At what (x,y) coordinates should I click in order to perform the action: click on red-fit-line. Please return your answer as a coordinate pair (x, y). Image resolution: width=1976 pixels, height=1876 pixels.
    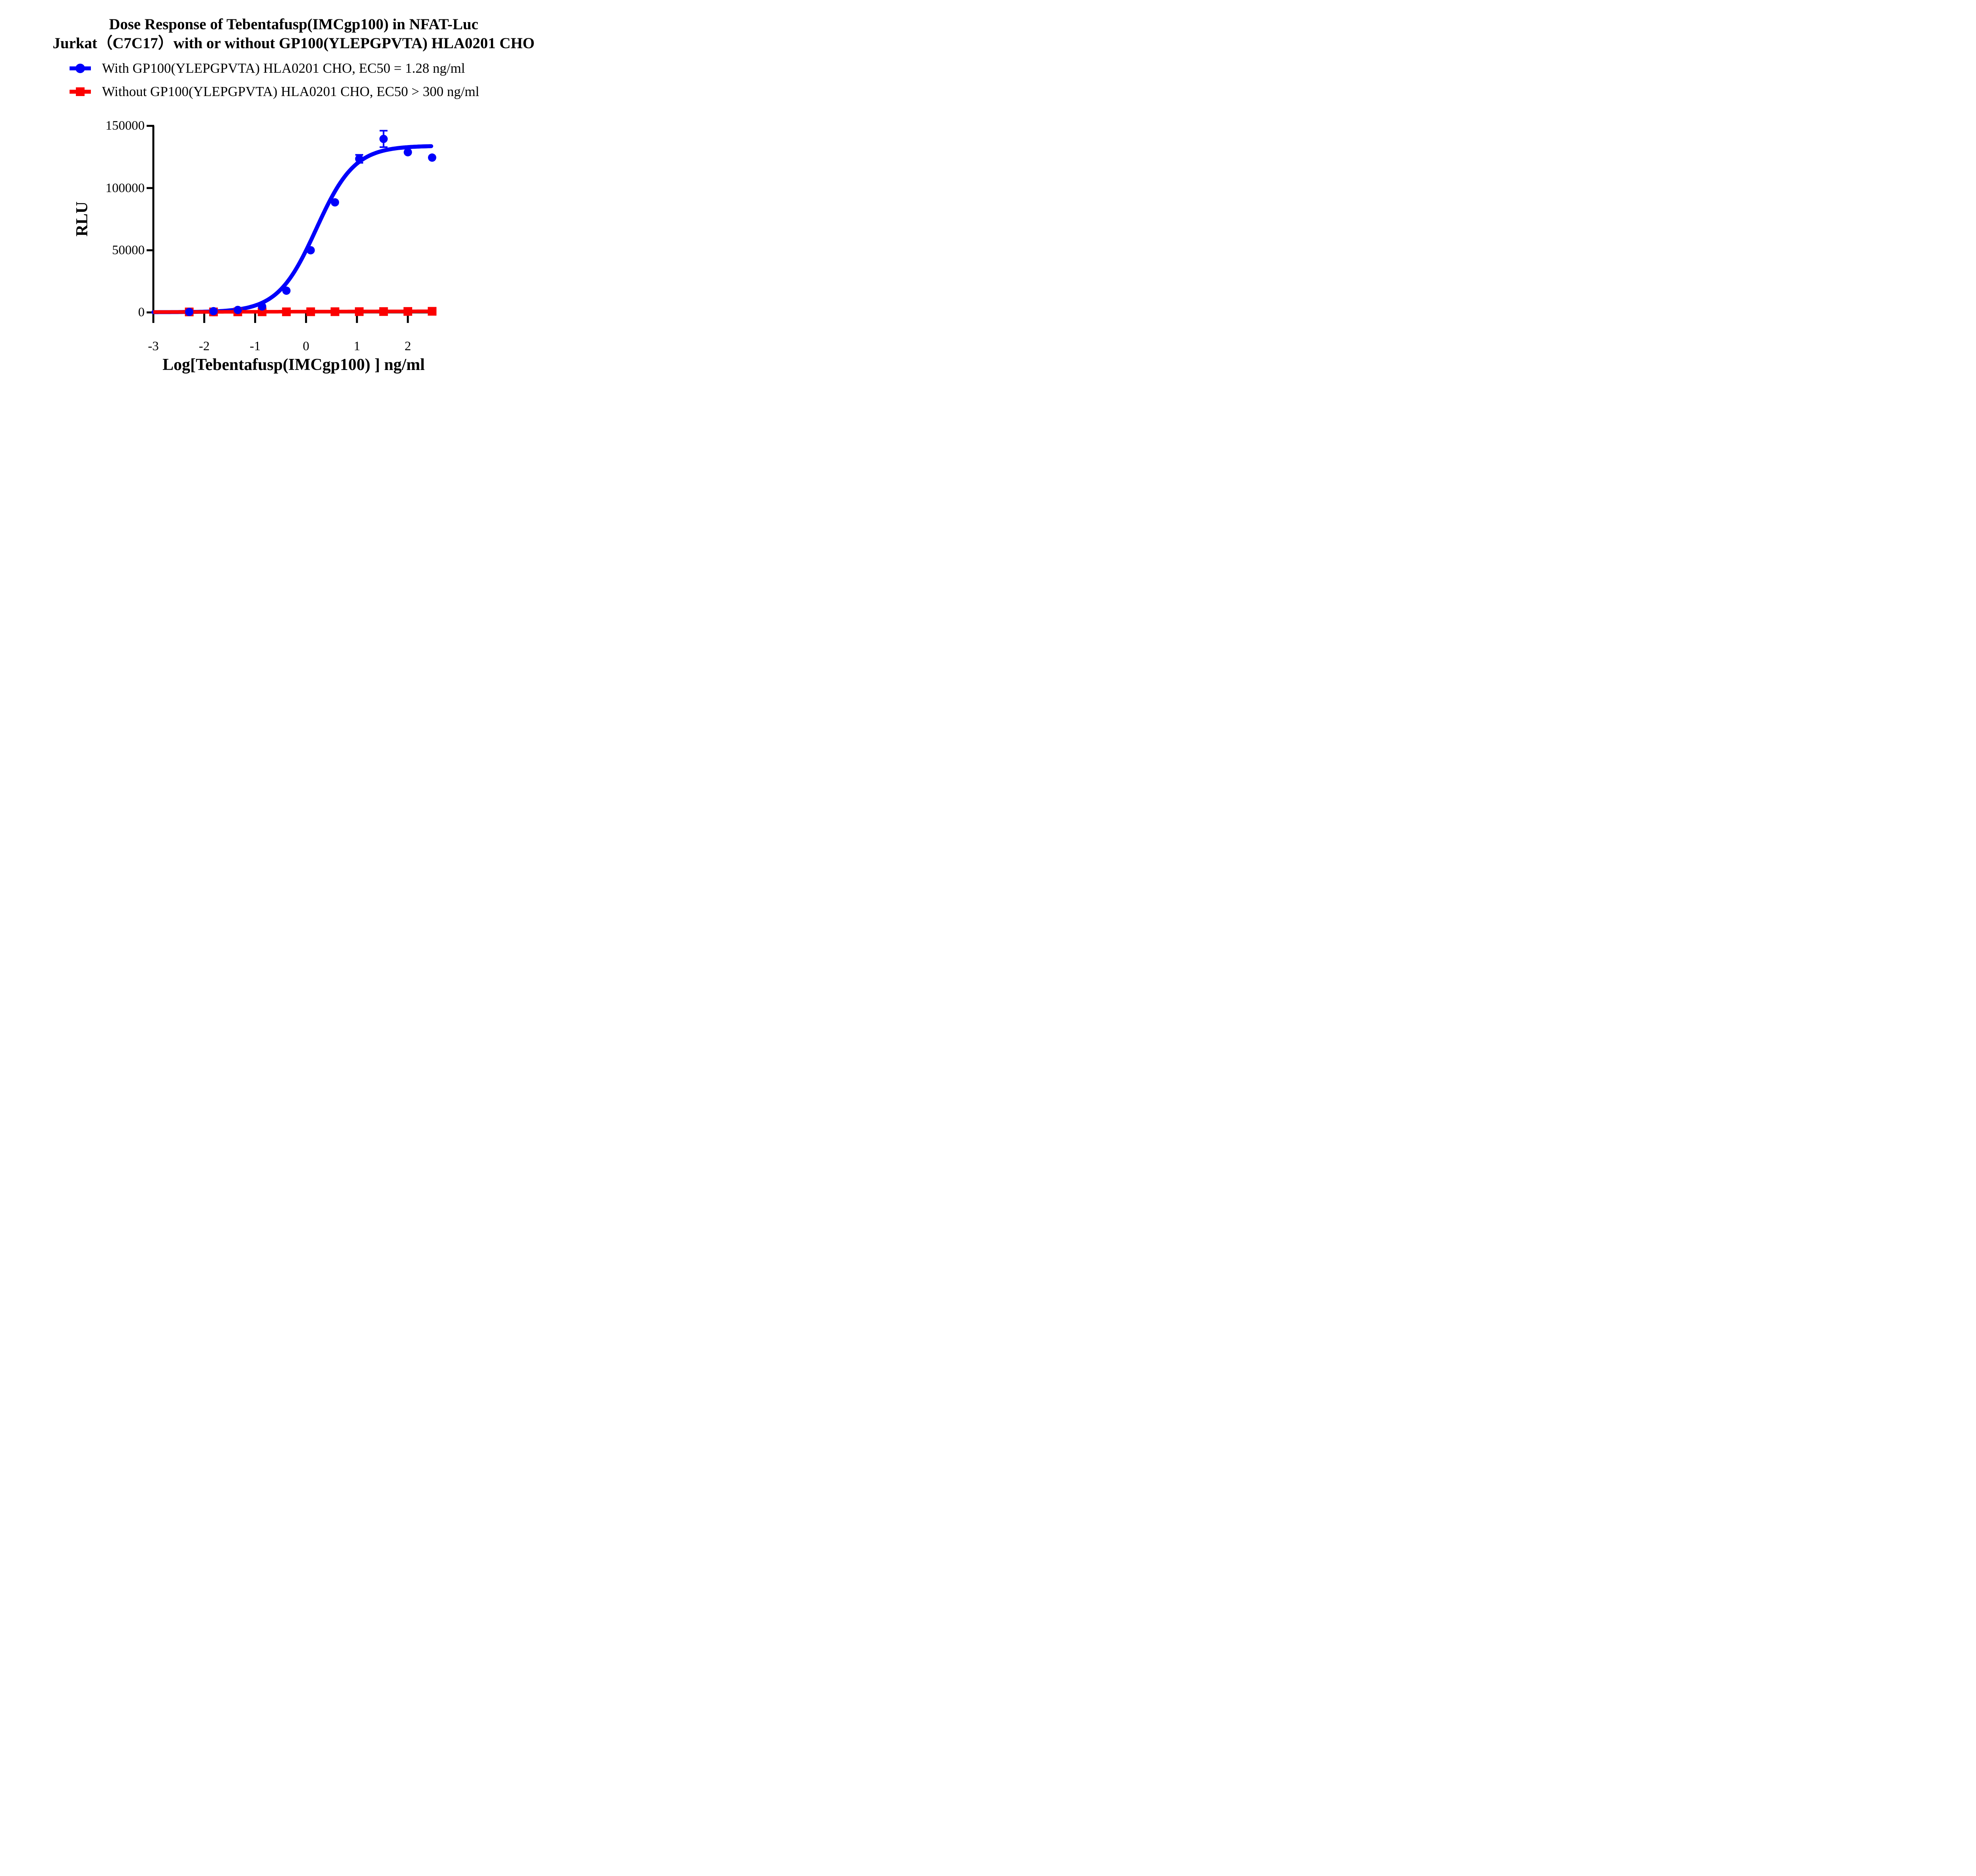
    Looking at the image, I should click on (295, 312).